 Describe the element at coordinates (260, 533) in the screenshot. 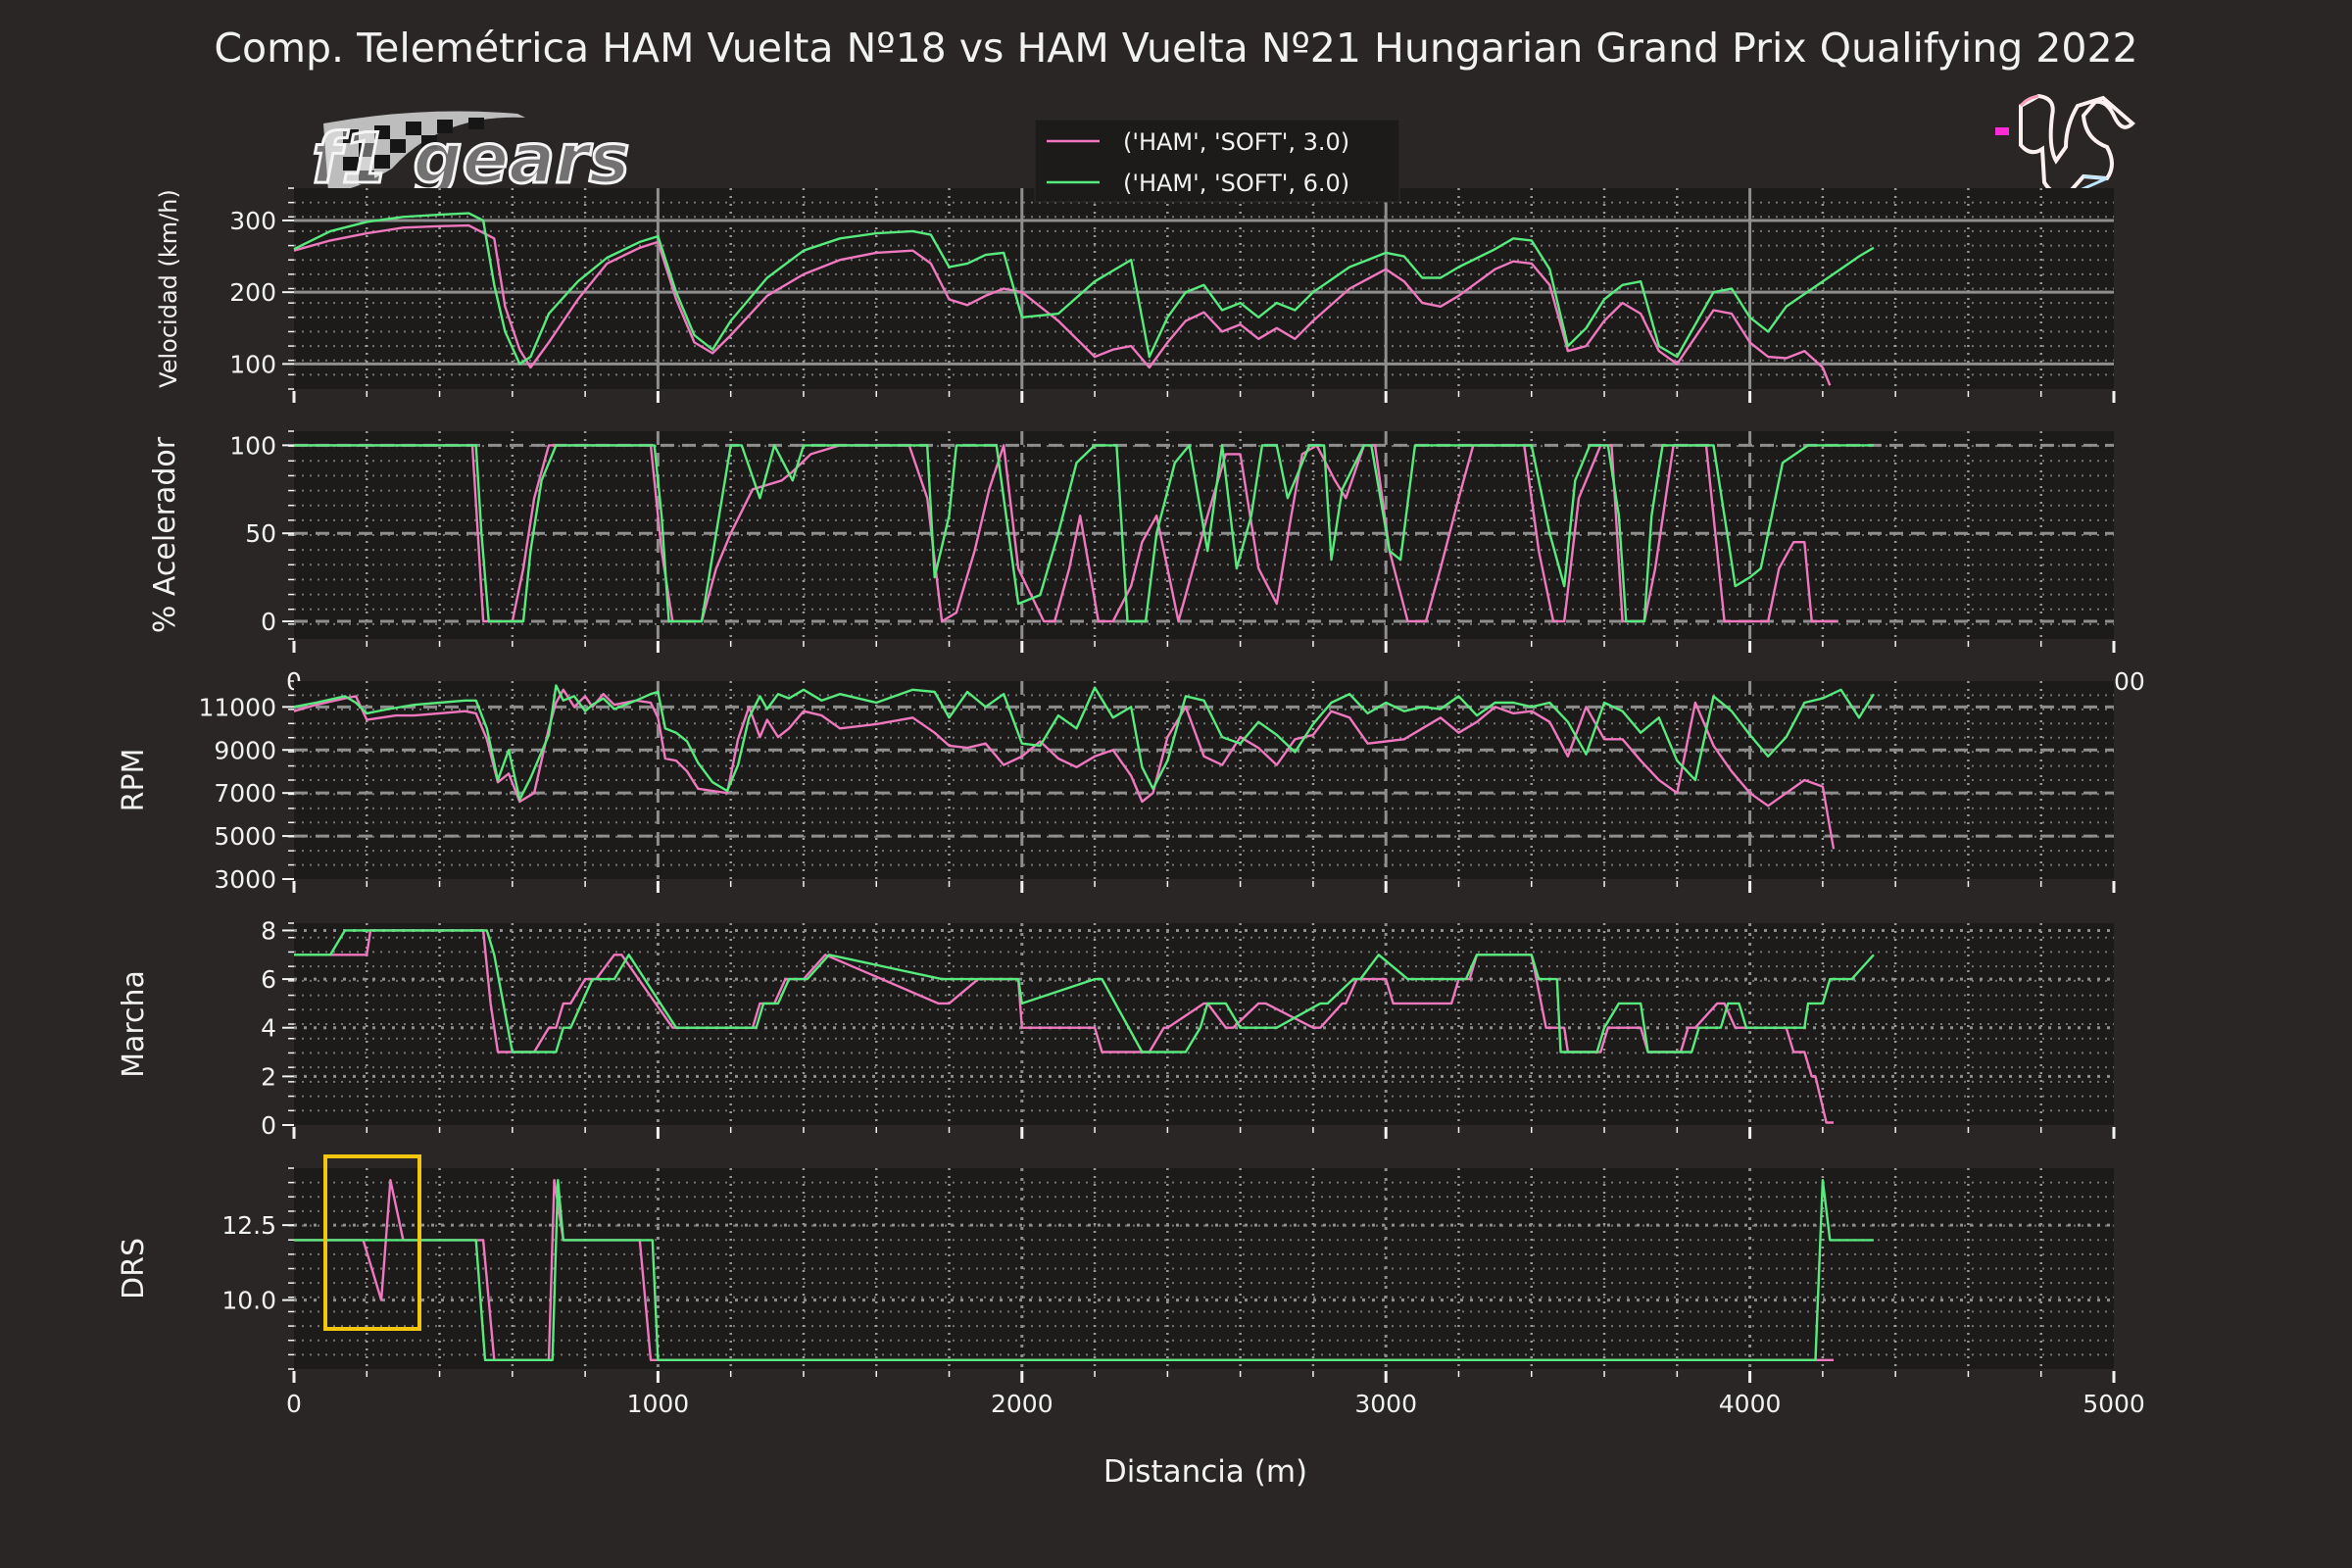

I see `y-tick-label: 50` at that location.